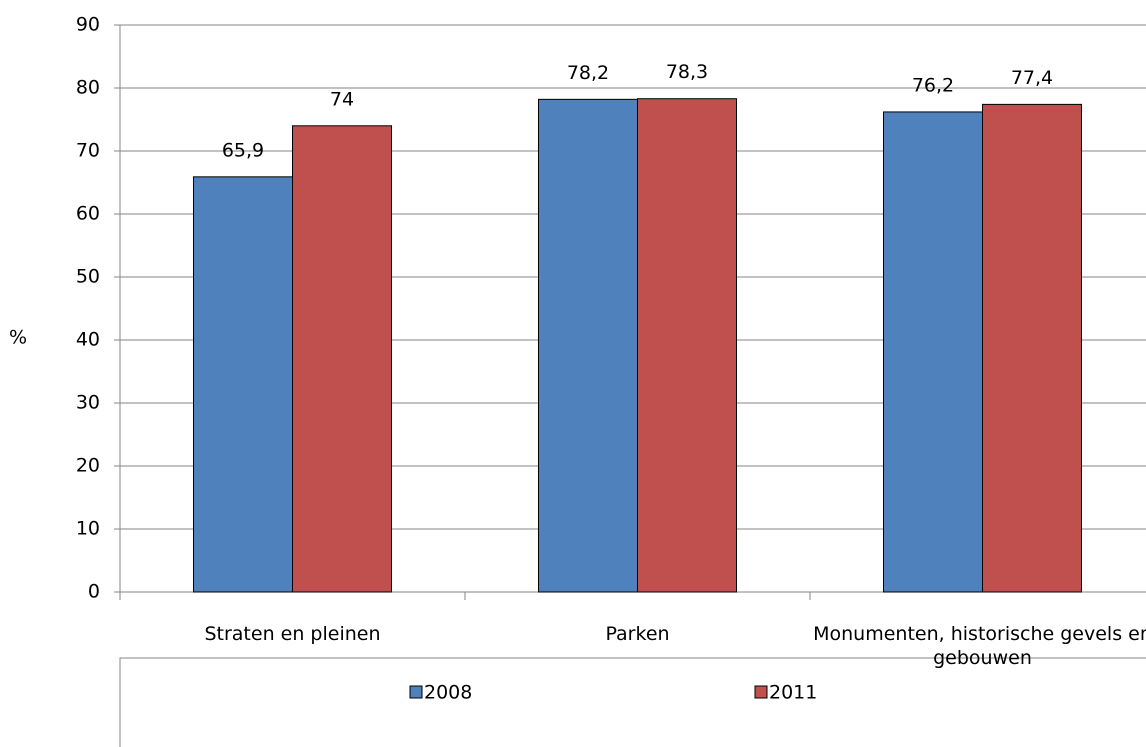 This screenshot has width=1146, height=747. Describe the element at coordinates (88, 88) in the screenshot. I see `y-tick-label: 80` at that location.